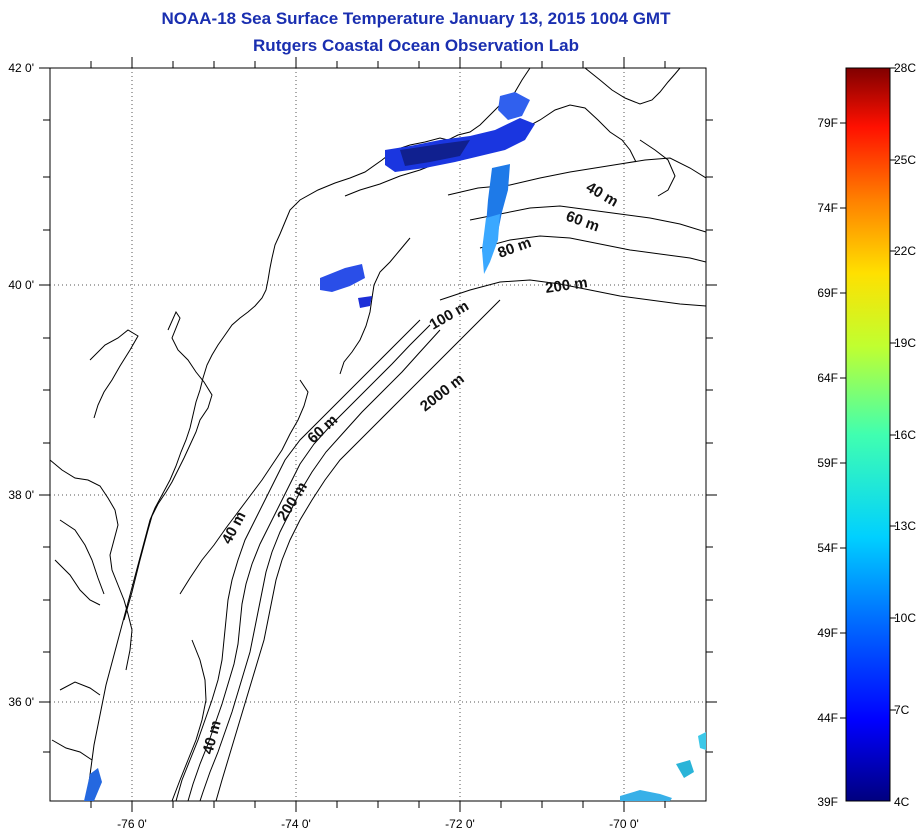  What do you see at coordinates (905, 68) in the screenshot?
I see `colorbar-c-label: 28C` at bounding box center [905, 68].